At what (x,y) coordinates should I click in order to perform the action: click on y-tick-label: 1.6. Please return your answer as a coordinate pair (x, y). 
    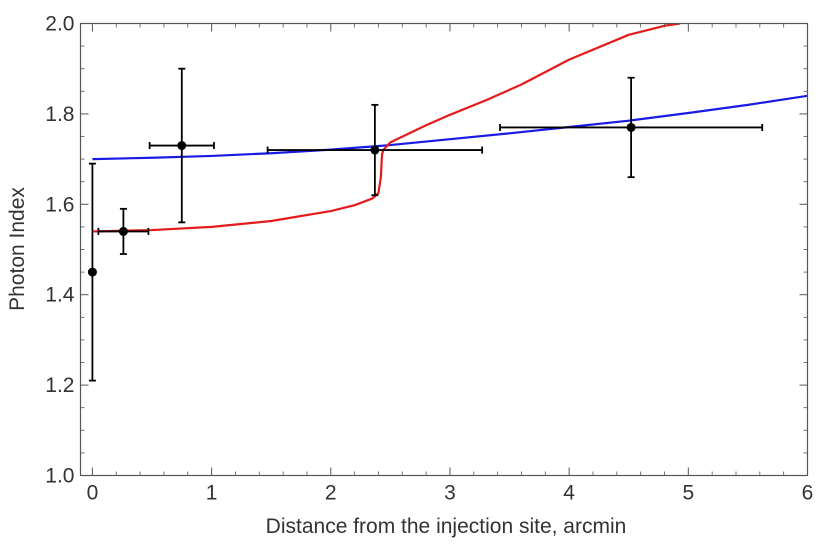
    Looking at the image, I should click on (59, 204).